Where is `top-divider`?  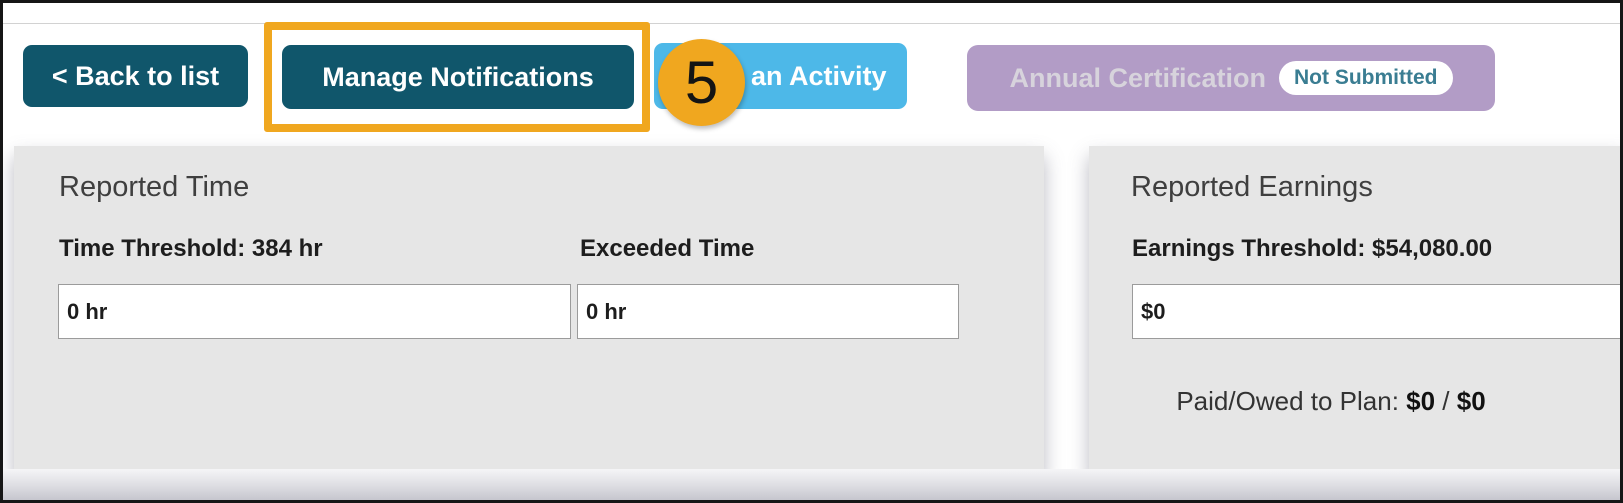 top-divider is located at coordinates (811, 23).